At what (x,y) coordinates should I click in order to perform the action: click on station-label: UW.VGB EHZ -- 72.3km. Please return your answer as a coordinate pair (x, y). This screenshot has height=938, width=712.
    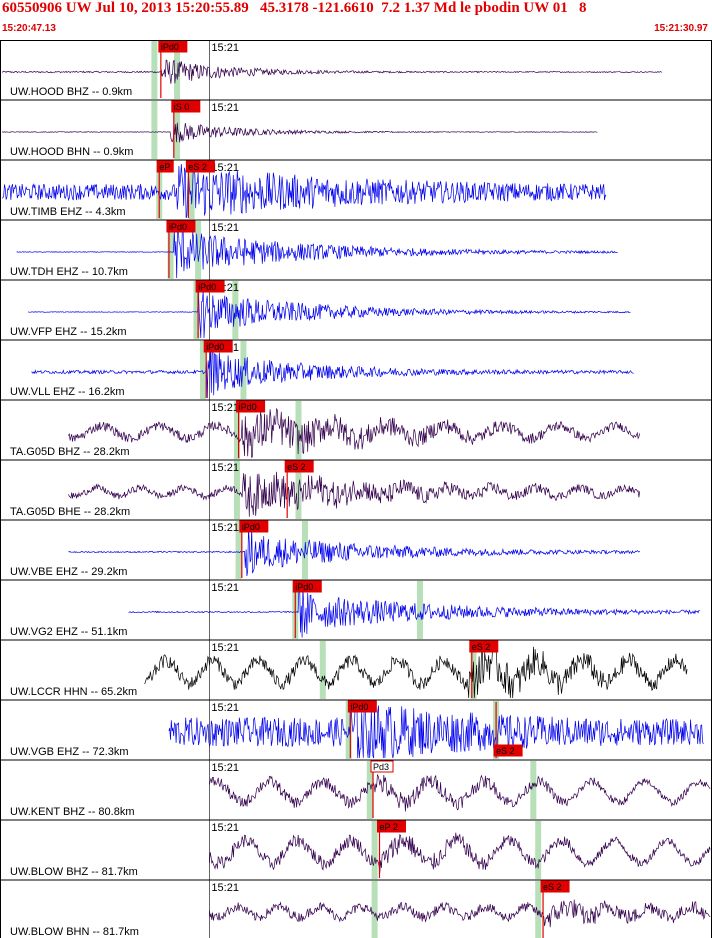
    Looking at the image, I should click on (69, 752).